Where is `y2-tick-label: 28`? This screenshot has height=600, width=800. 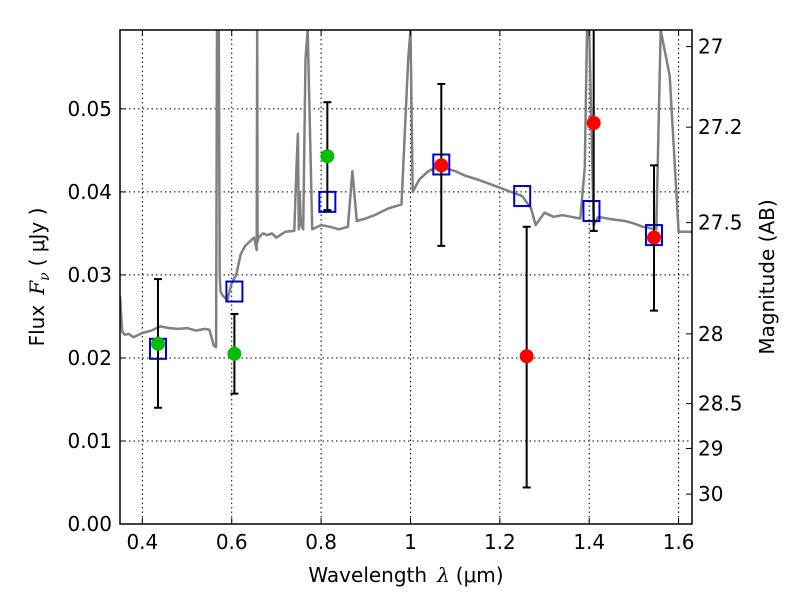 y2-tick-label: 28 is located at coordinates (710, 334).